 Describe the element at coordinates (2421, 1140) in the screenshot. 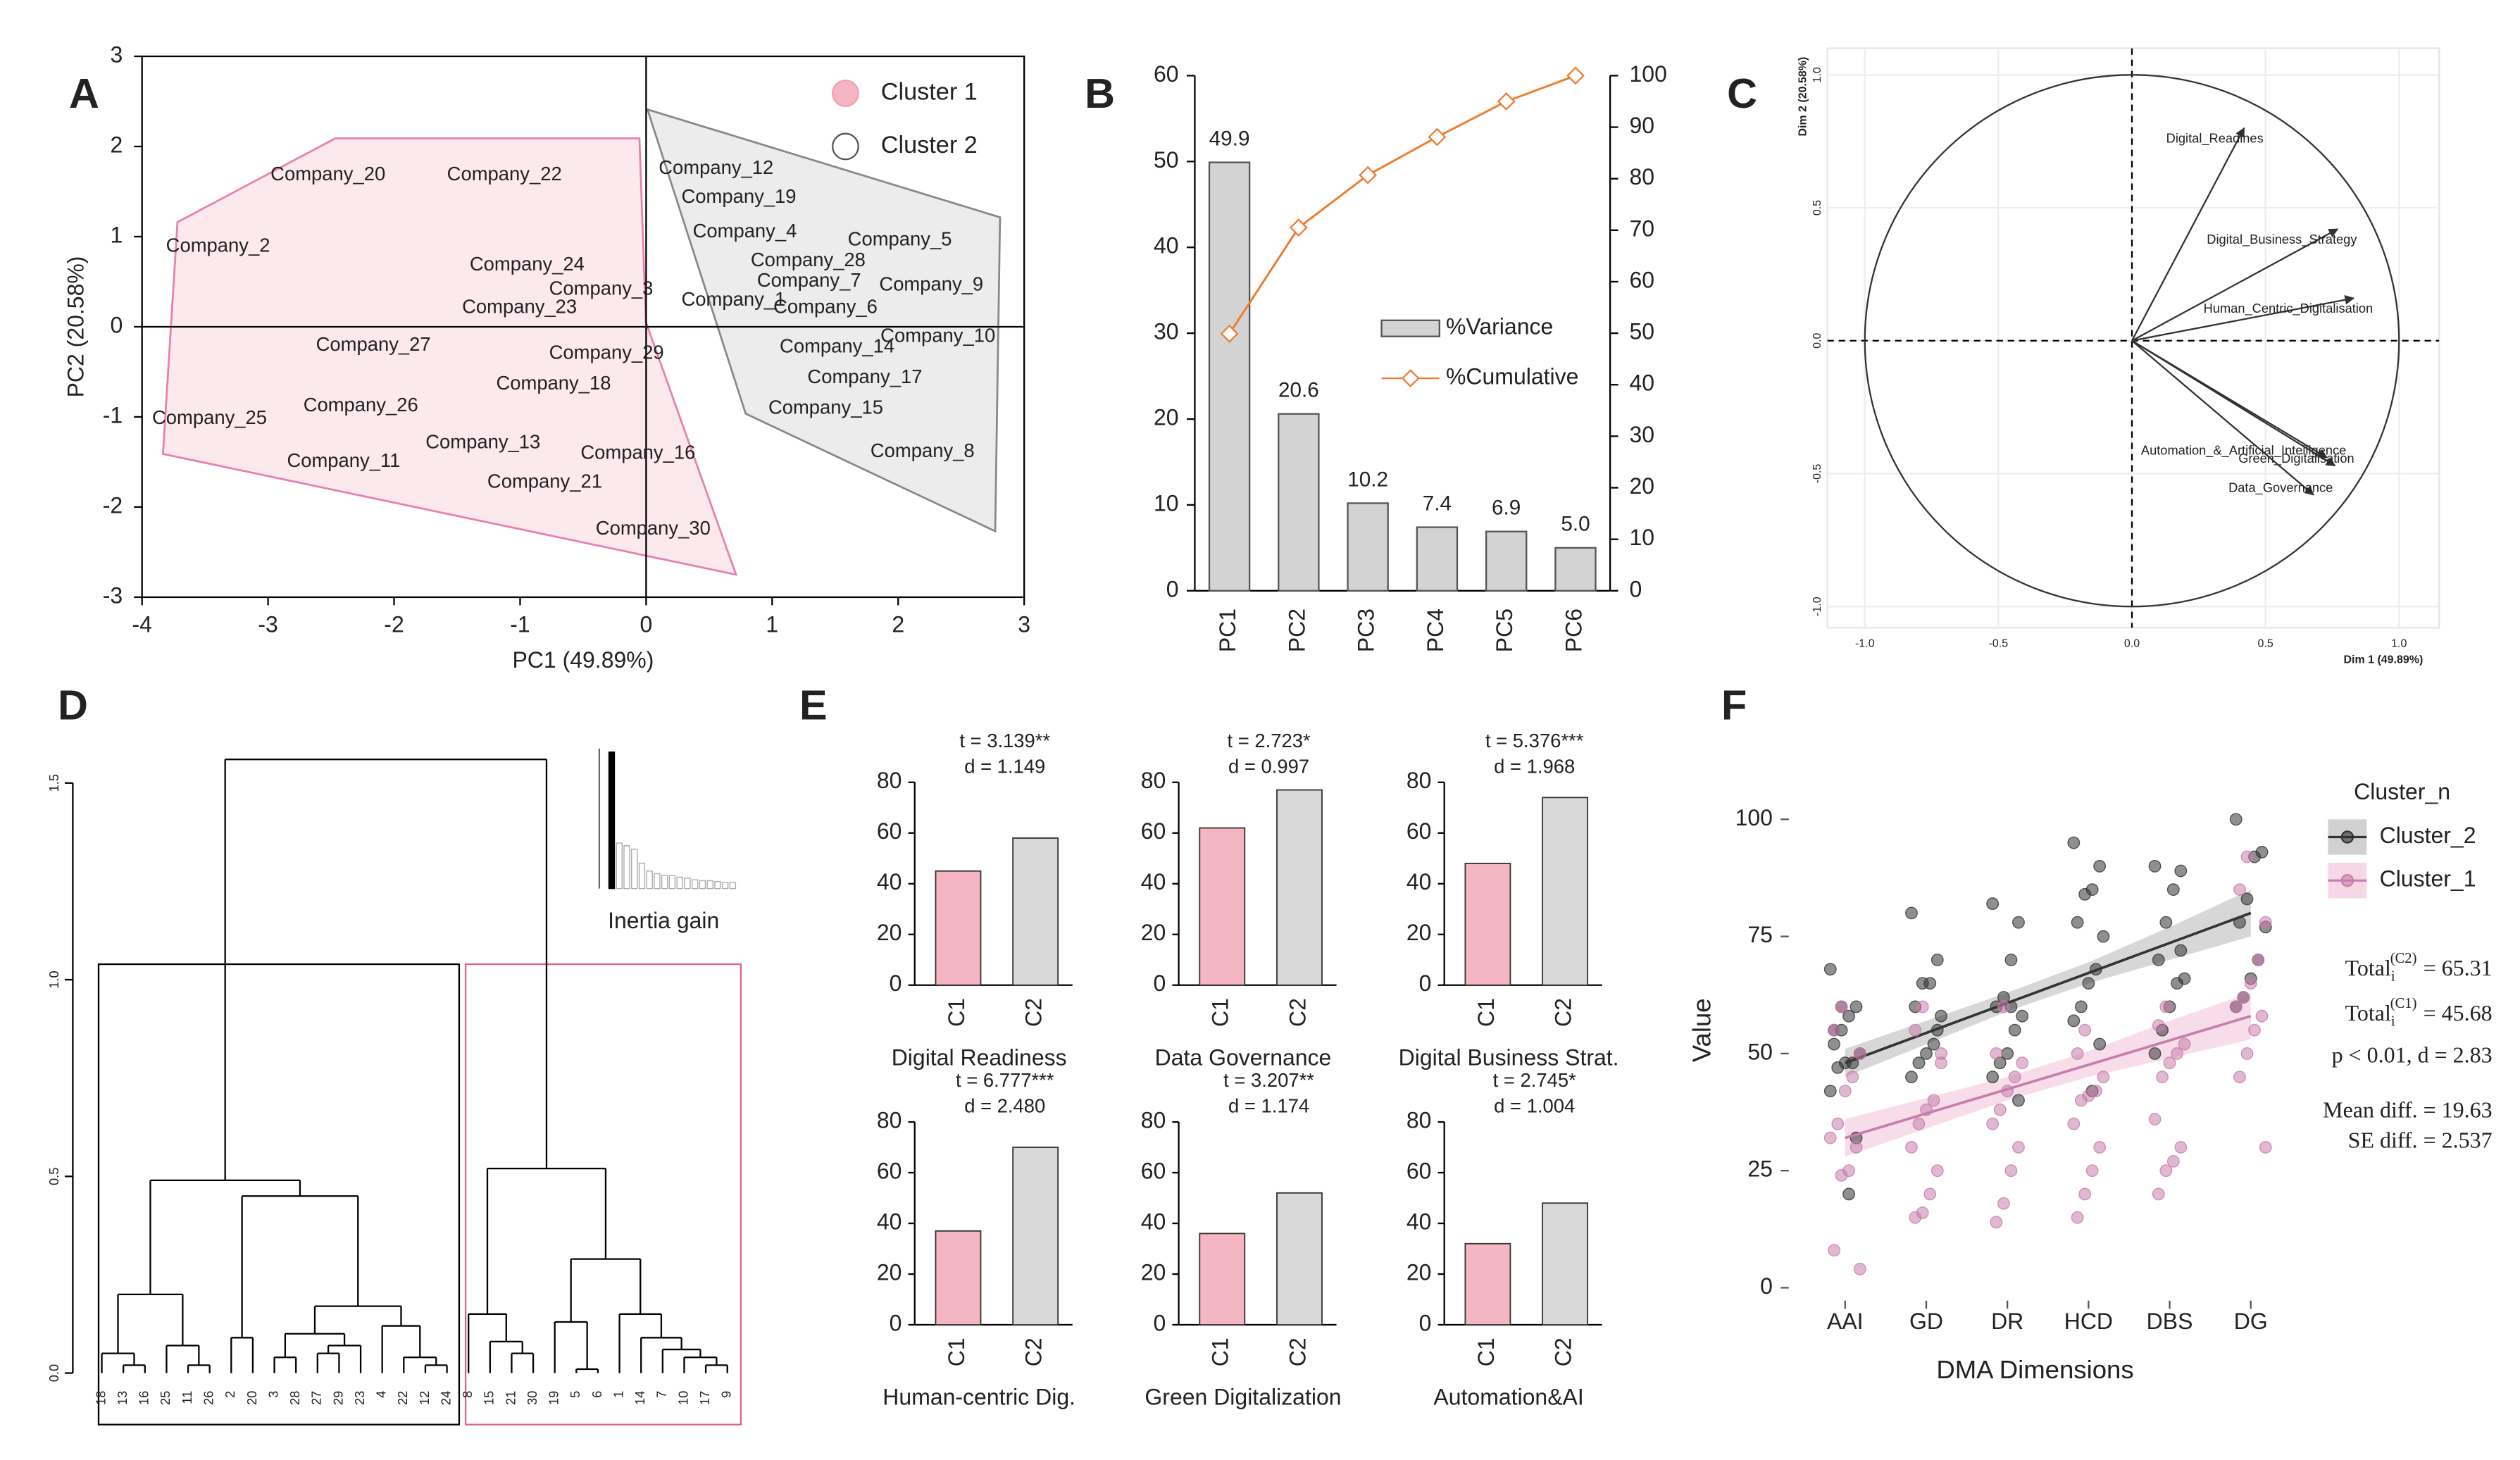

I see `annotation: SE diff. = 2.537` at that location.